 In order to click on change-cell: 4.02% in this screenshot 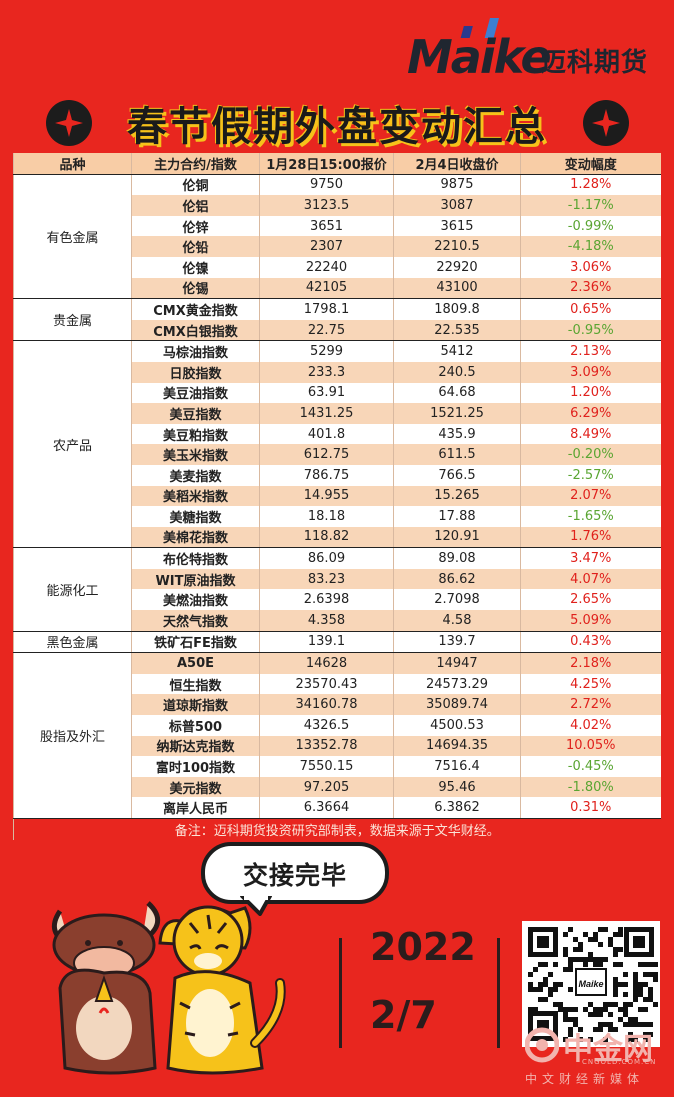, I will do `click(590, 725)`.